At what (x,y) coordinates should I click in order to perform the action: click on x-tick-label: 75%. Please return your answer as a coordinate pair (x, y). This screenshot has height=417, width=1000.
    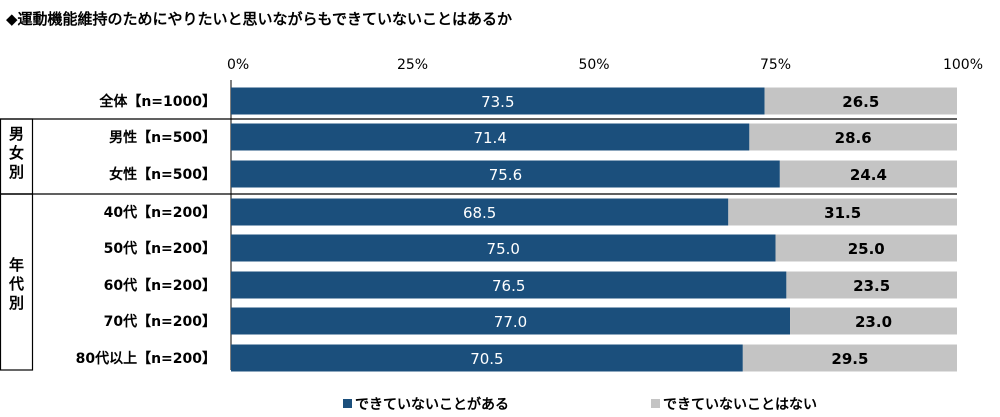
    Looking at the image, I should click on (775, 65).